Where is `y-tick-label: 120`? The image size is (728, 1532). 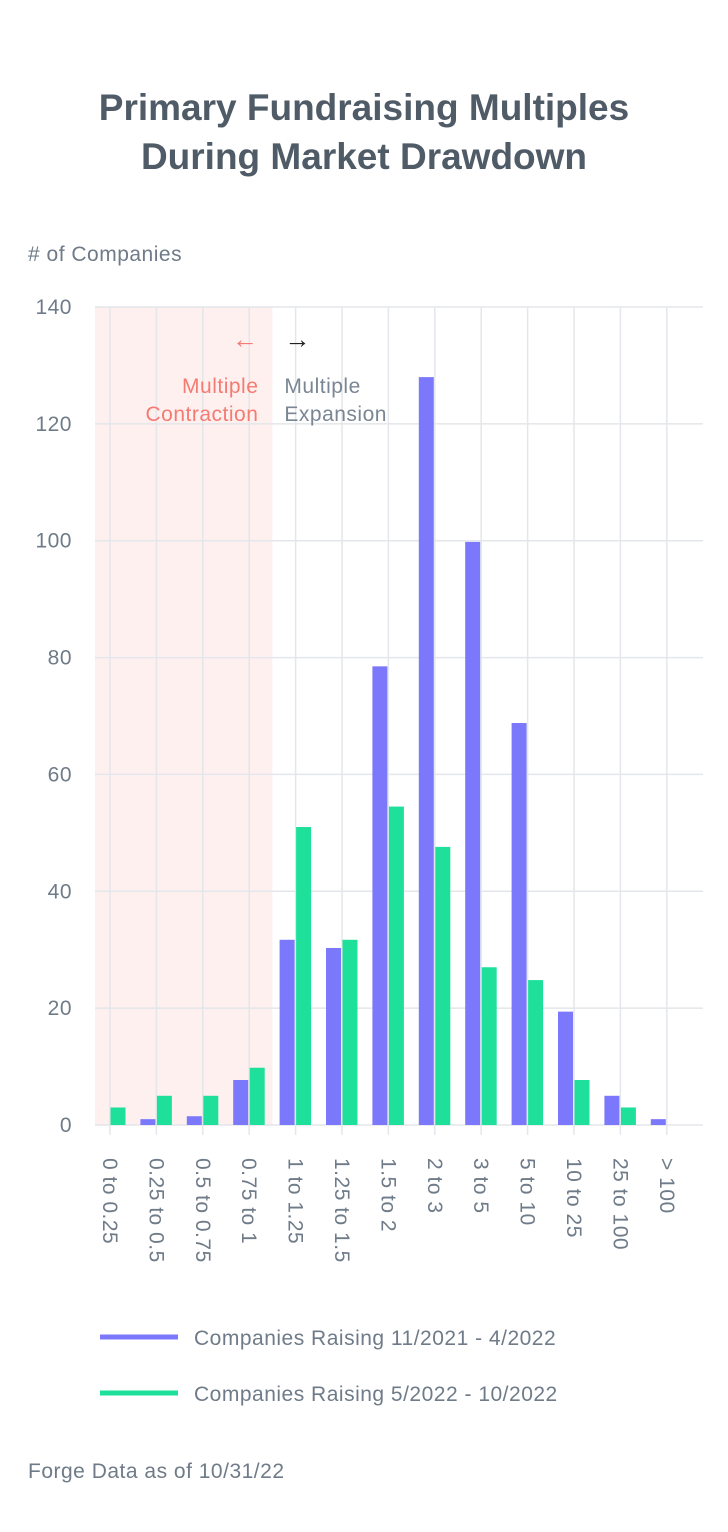 y-tick-label: 120 is located at coordinates (53, 424).